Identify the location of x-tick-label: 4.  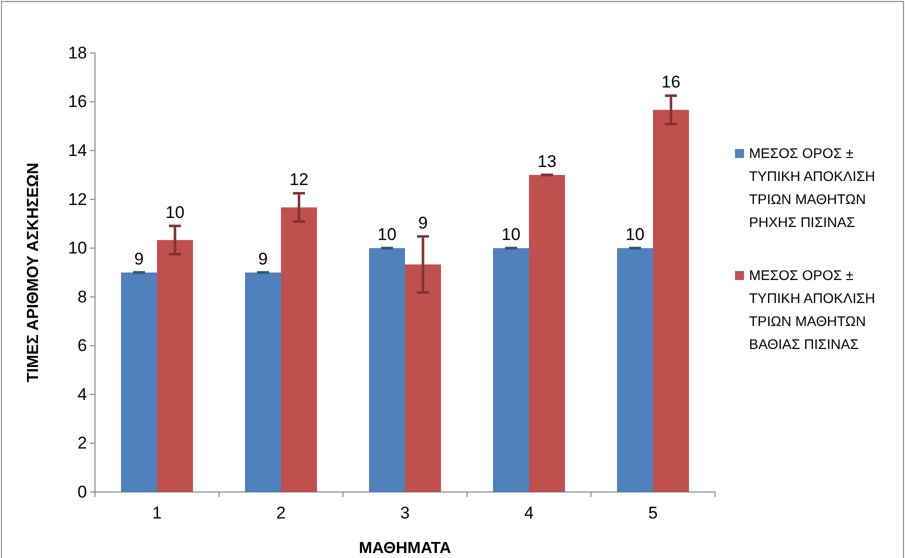
(529, 513).